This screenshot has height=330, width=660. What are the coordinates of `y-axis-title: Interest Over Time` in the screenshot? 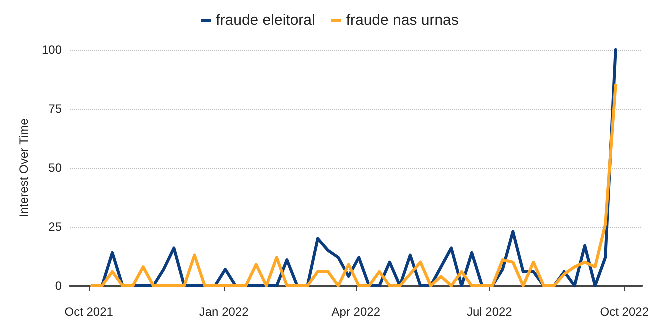 It's located at (24, 168).